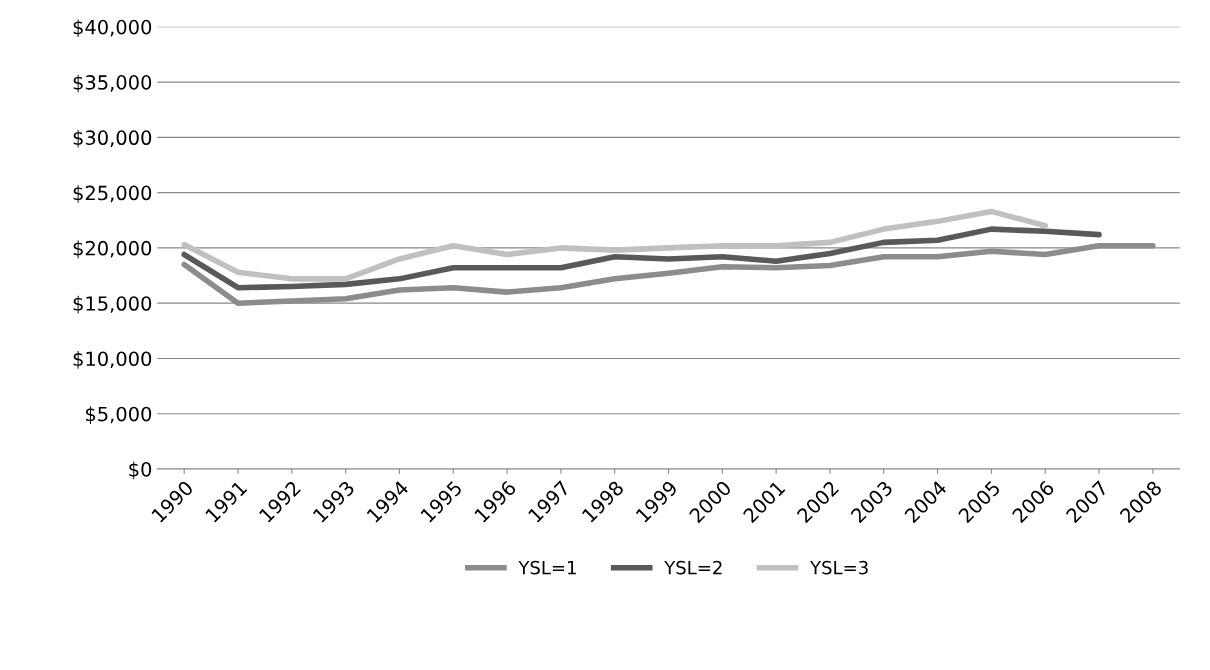  Describe the element at coordinates (140, 470) in the screenshot. I see `y-tick-label: $0` at that location.